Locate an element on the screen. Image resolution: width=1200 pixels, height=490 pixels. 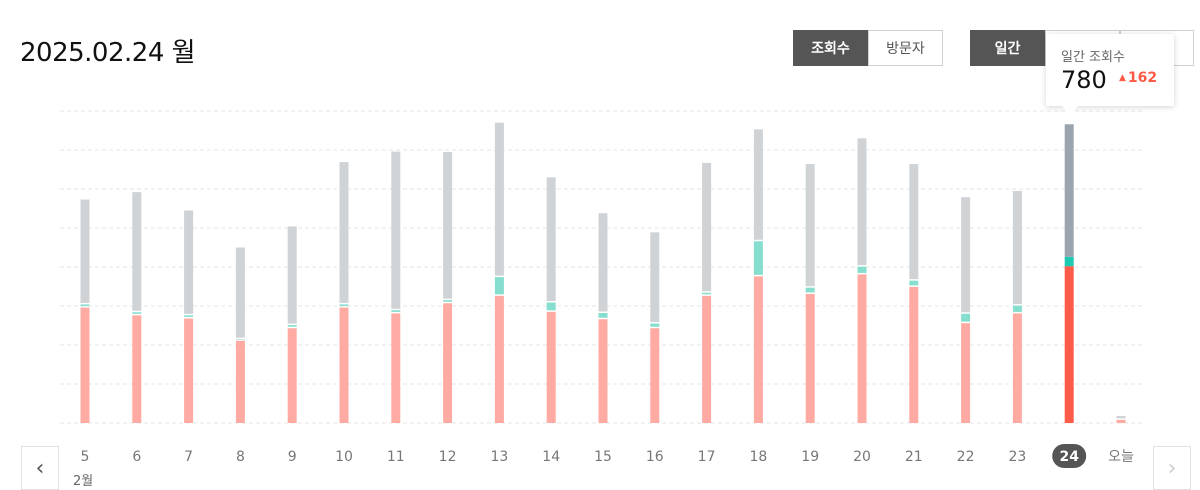
tooltip-delta: ▲ 162 is located at coordinates (1138, 78).